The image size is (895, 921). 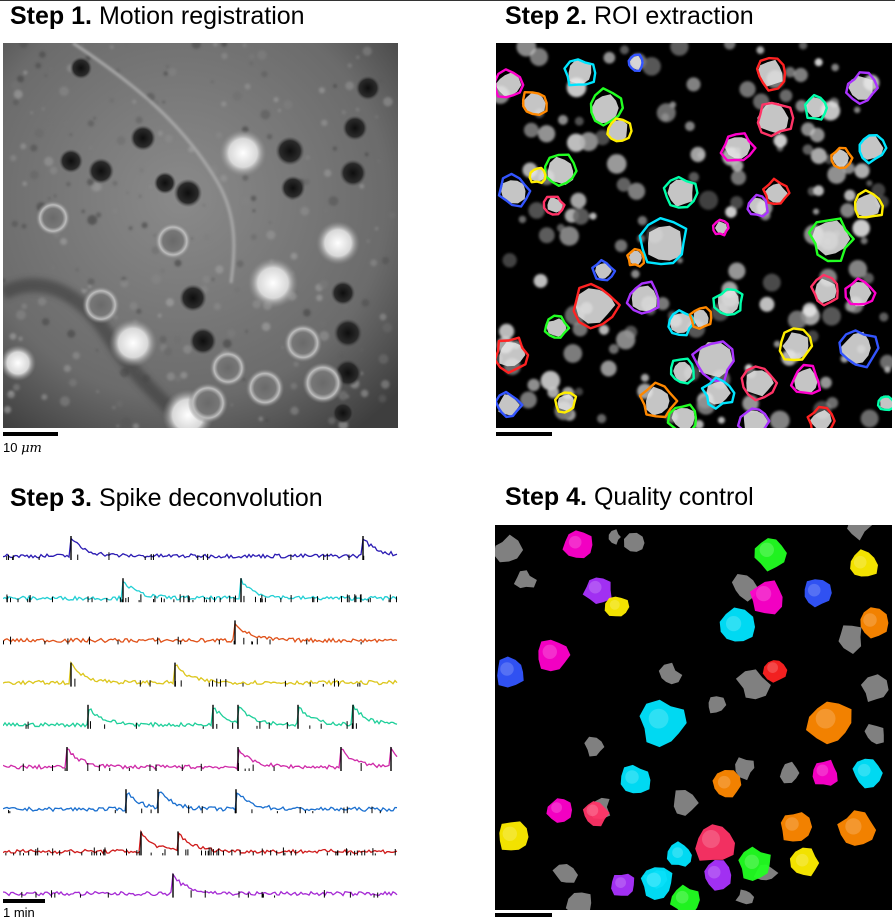 What do you see at coordinates (166, 498) in the screenshot?
I see `step3-title: Step 3. Spike deconvolution` at bounding box center [166, 498].